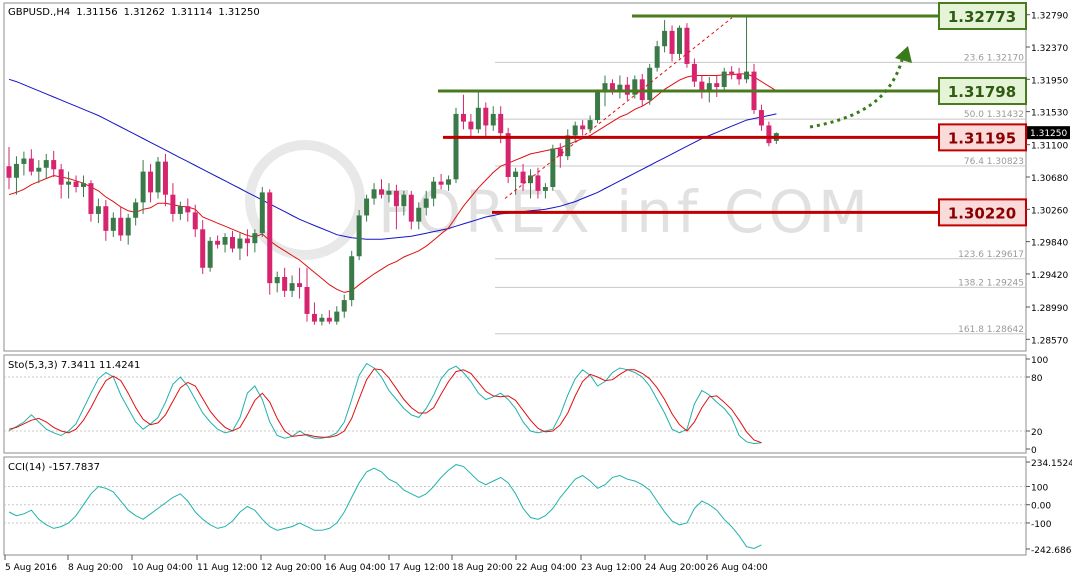 The width and height of the screenshot is (1072, 581). I want to click on stoch-tick-label: 80, so click(1037, 379).